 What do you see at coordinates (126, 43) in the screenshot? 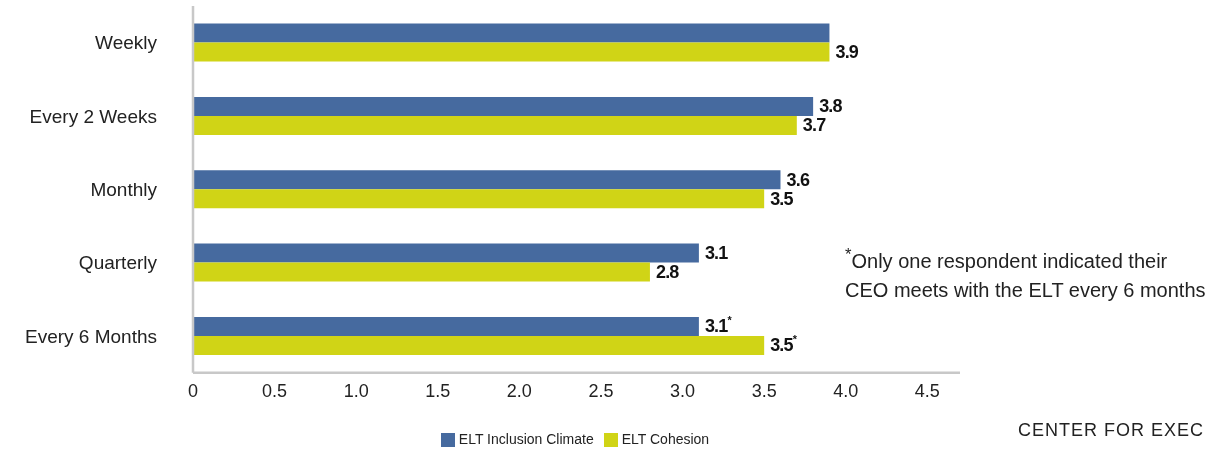
I see `y-tick-label: Weekly` at bounding box center [126, 43].